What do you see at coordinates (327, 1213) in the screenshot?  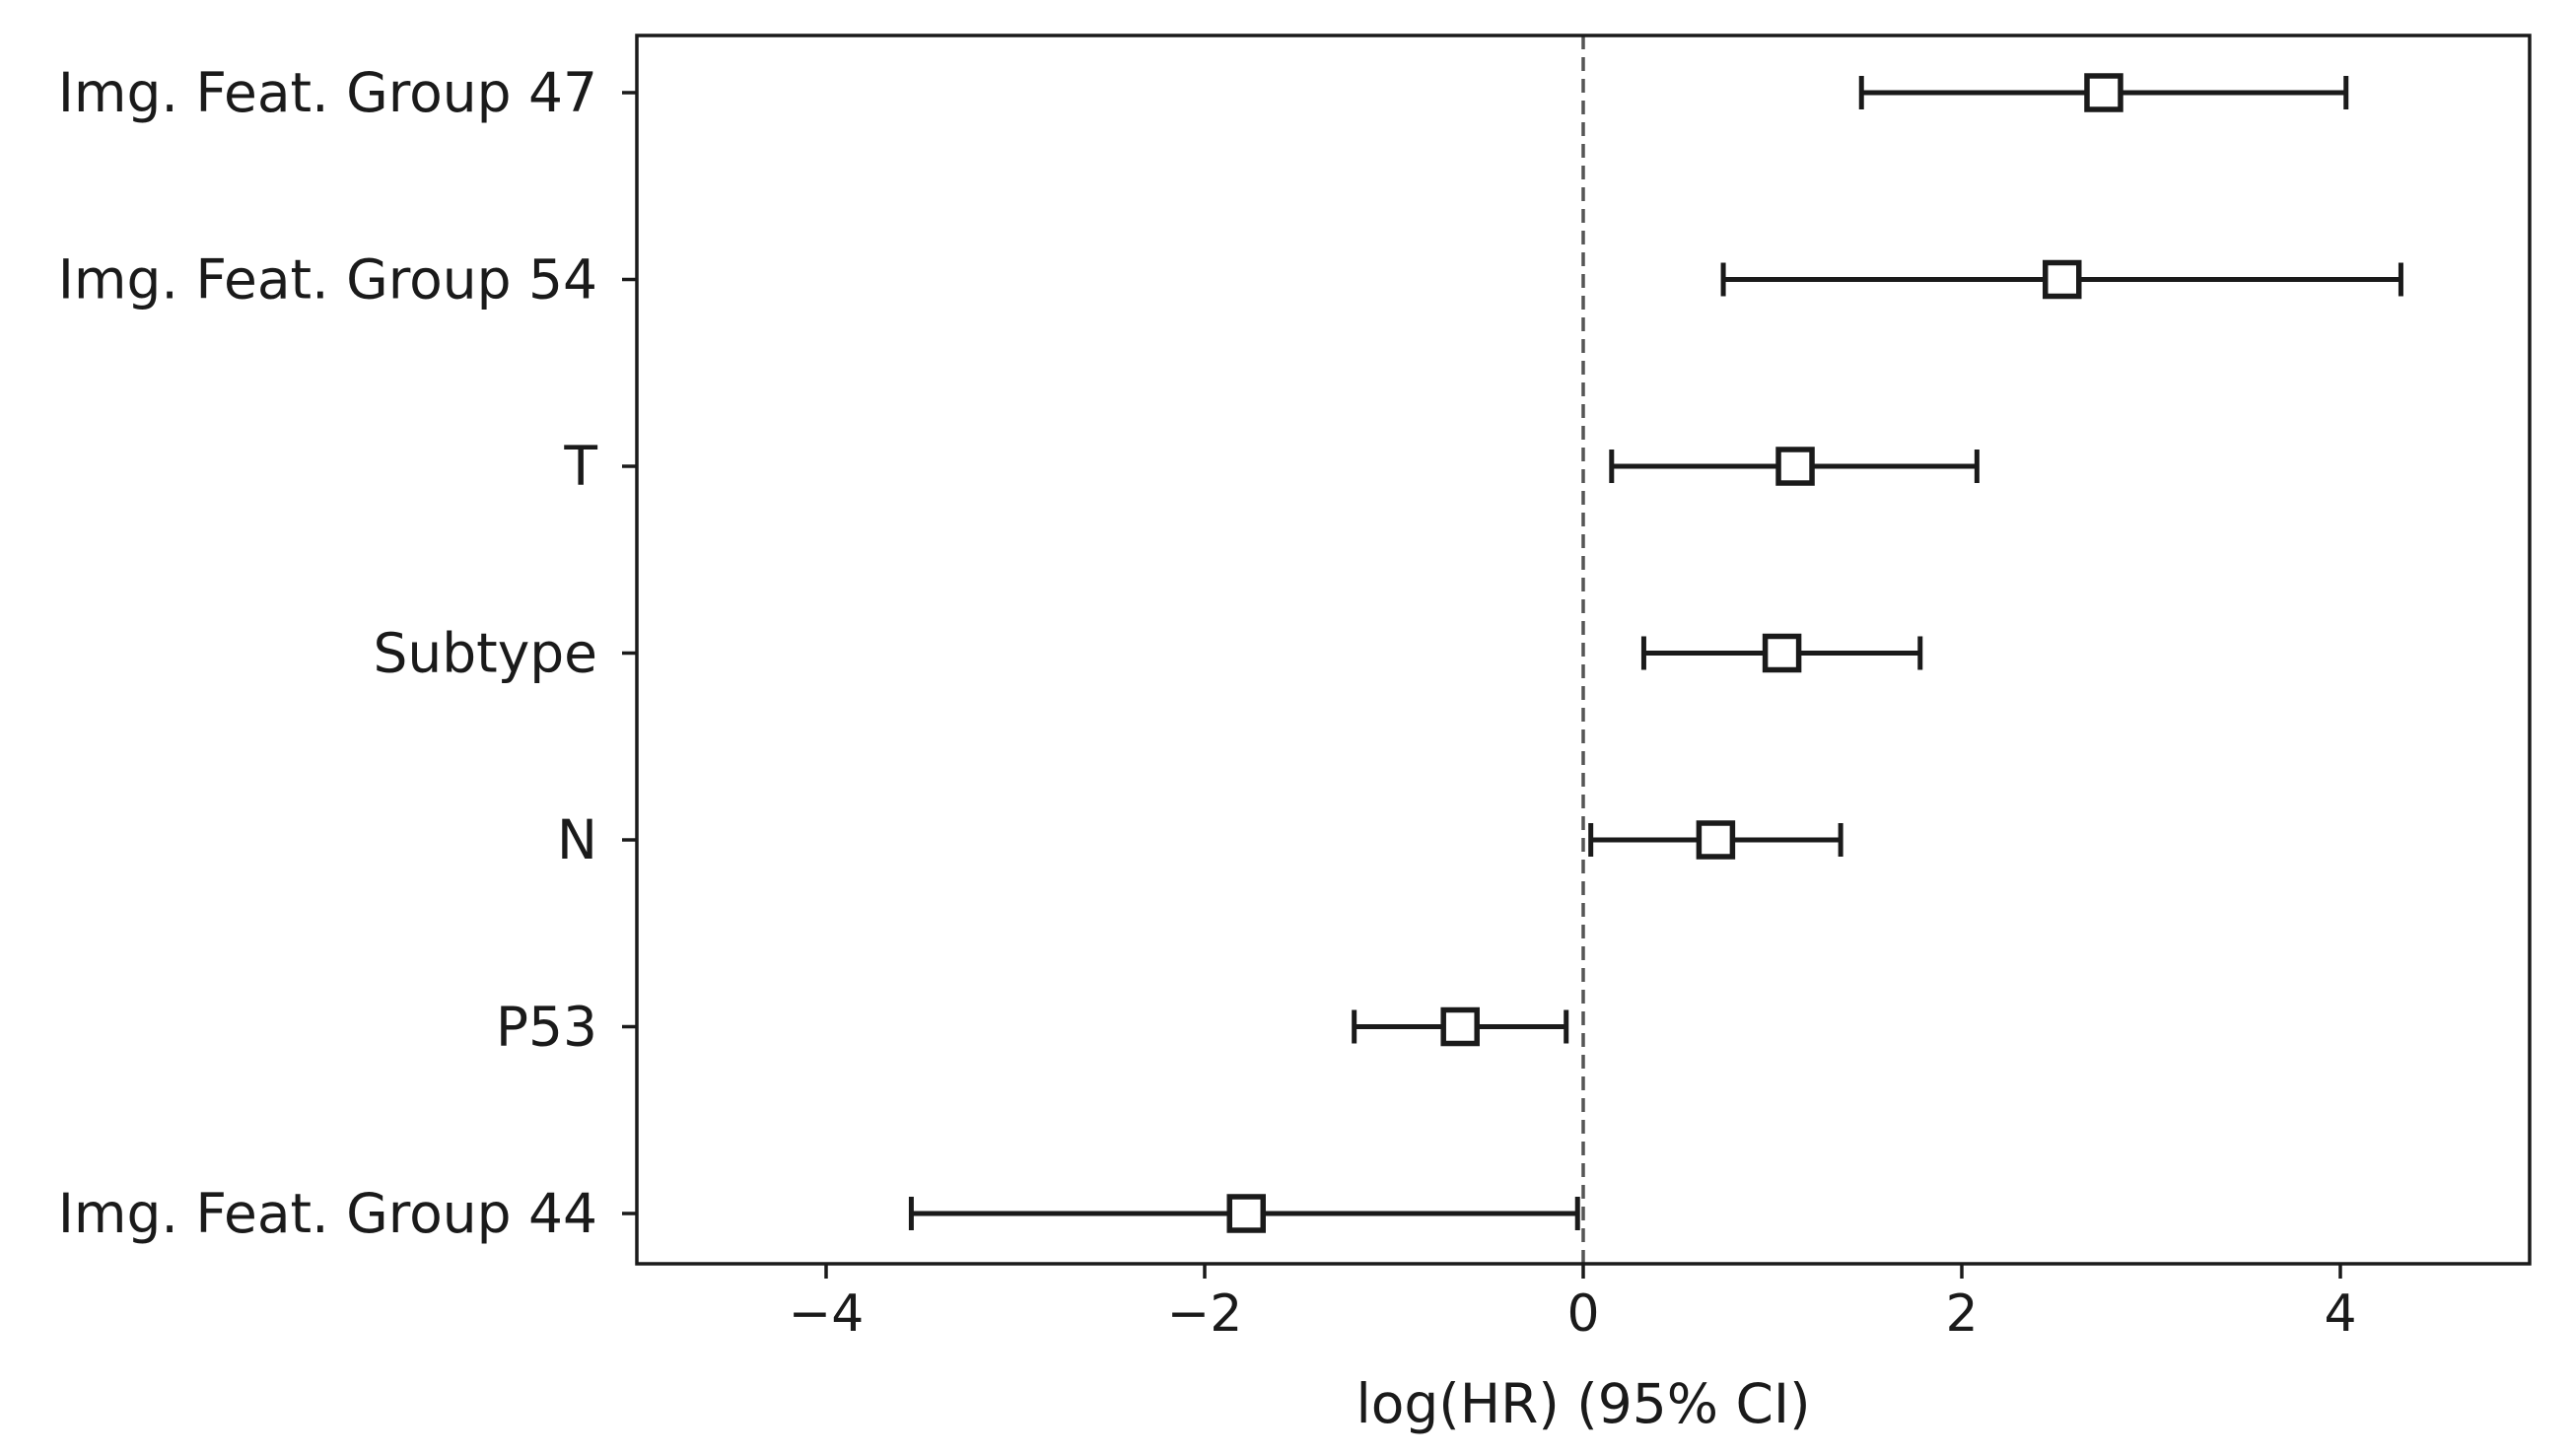 I see `y-tick-label: Img. Feat. Group 44` at bounding box center [327, 1213].